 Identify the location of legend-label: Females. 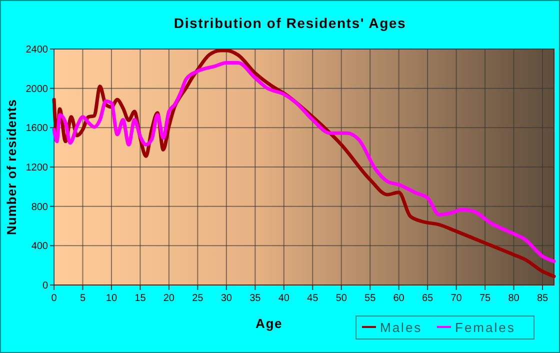
(485, 327).